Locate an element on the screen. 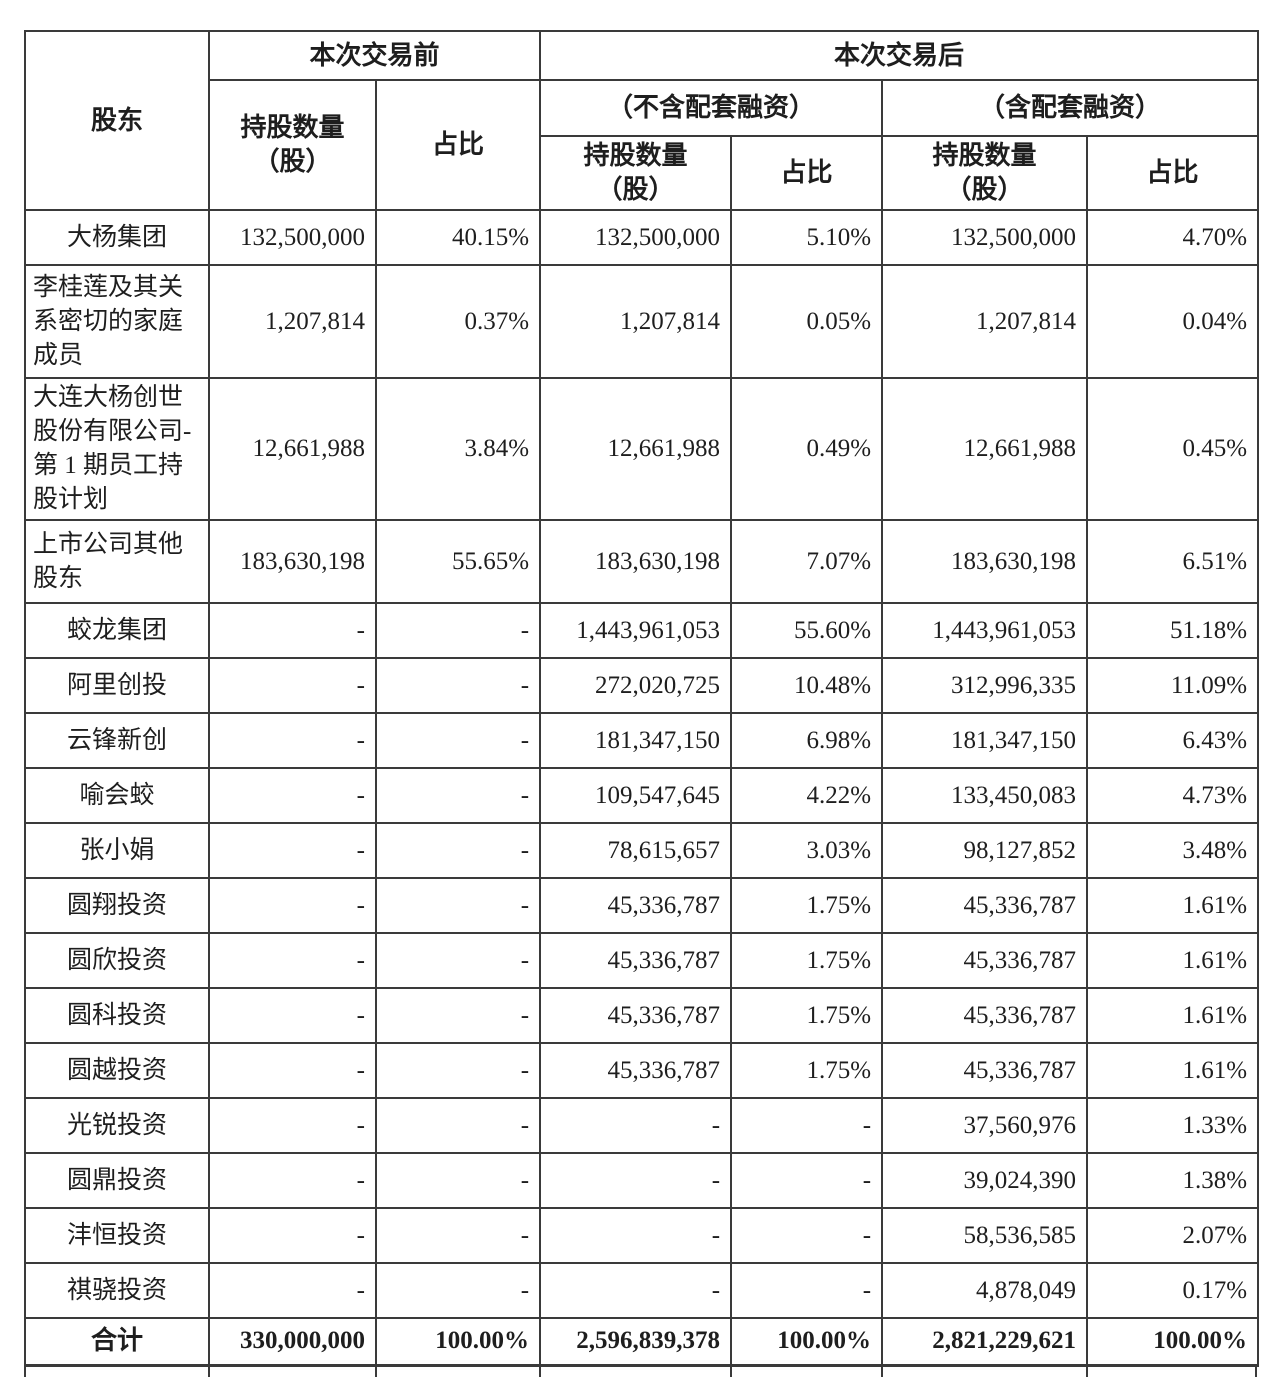  value-cell: 0.04% is located at coordinates (1173, 321).